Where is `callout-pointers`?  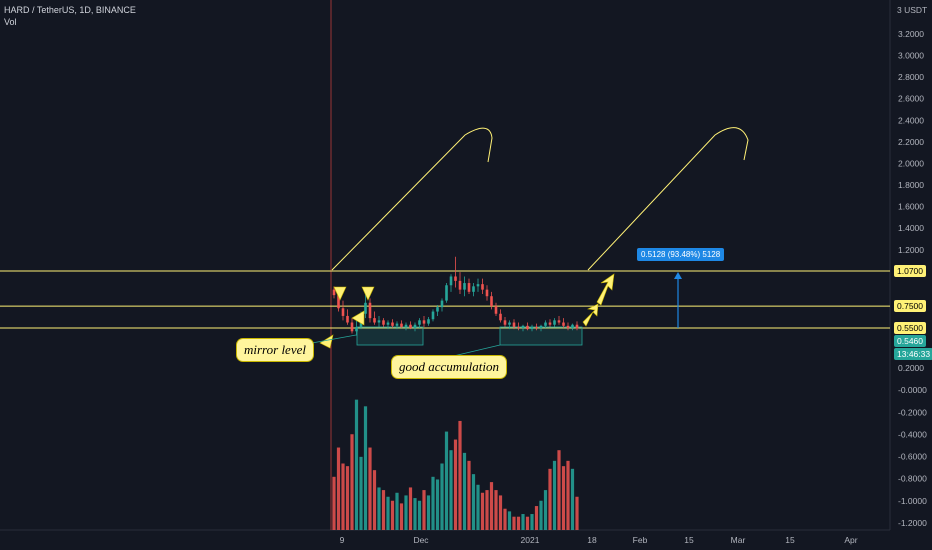 callout-pointers is located at coordinates (406, 346).